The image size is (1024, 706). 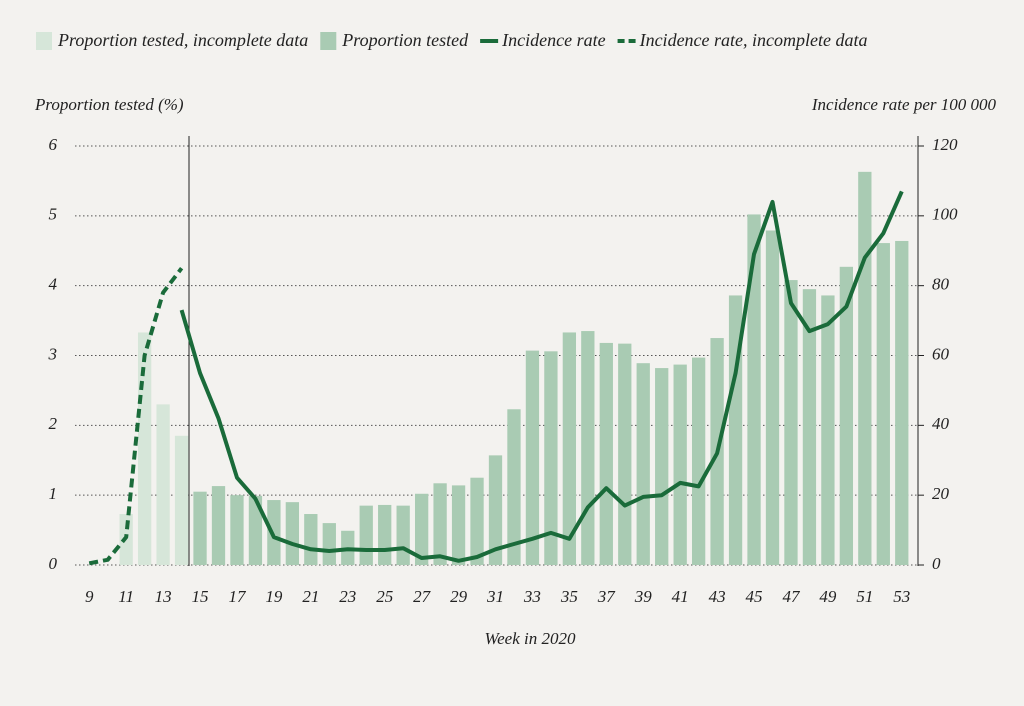 I want to click on y-tick-label: 6, so click(x=53, y=144).